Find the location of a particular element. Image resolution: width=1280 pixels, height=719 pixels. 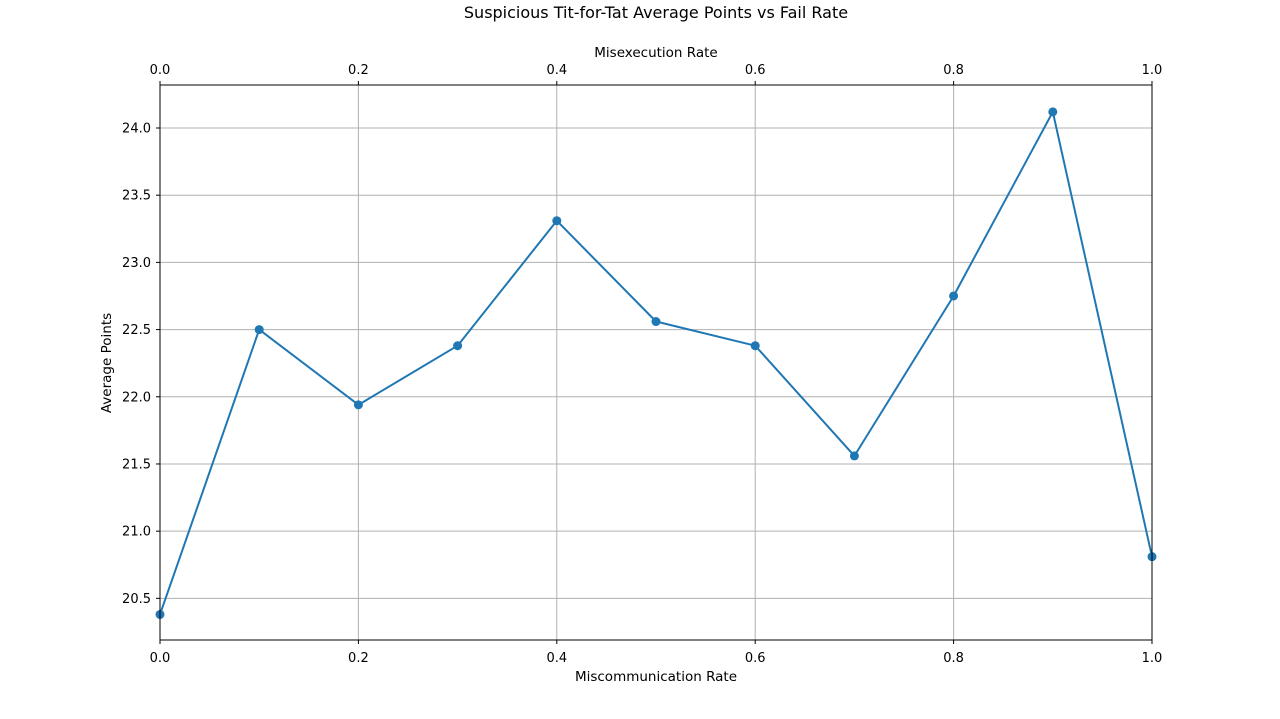

x-top-tick-label: 0.0 is located at coordinates (160, 70).